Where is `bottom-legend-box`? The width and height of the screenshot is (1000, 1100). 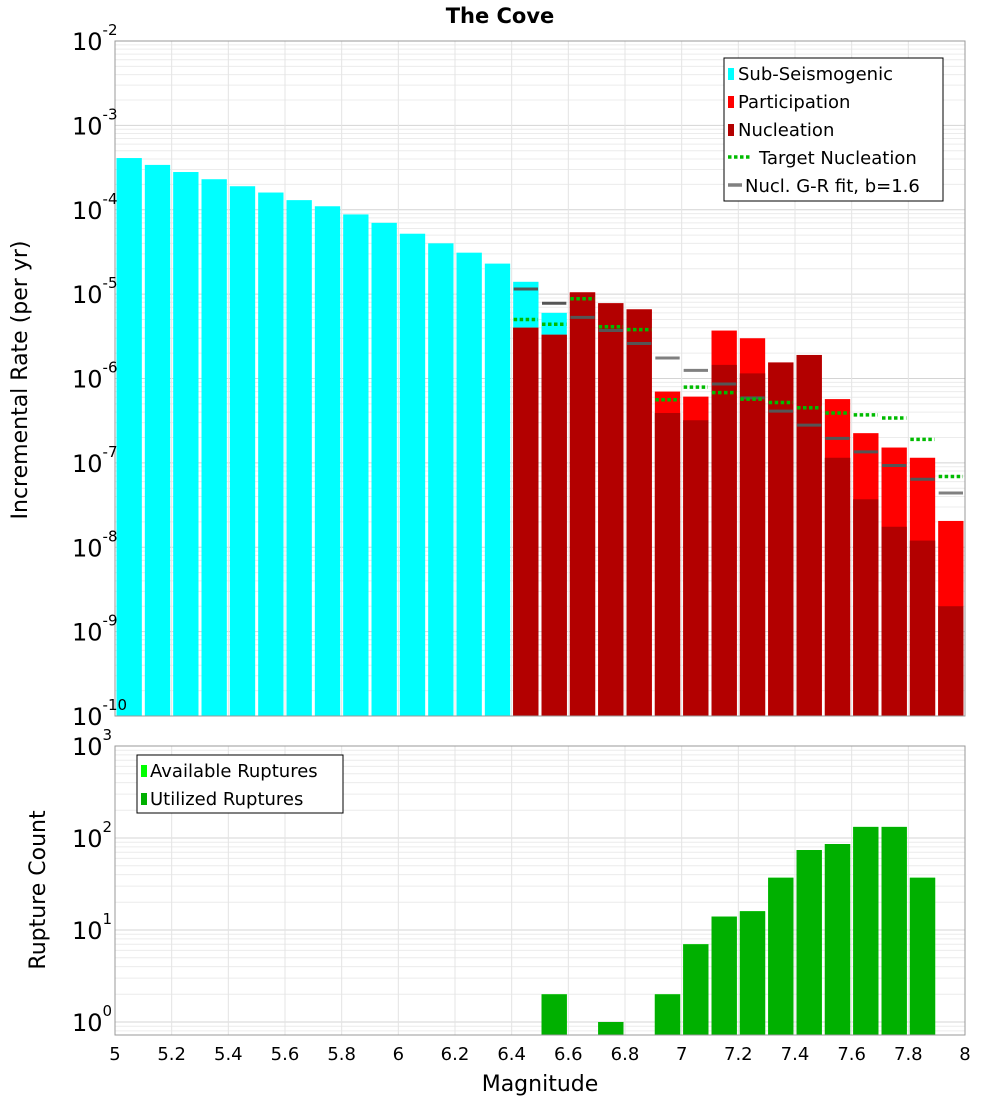 bottom-legend-box is located at coordinates (240, 784).